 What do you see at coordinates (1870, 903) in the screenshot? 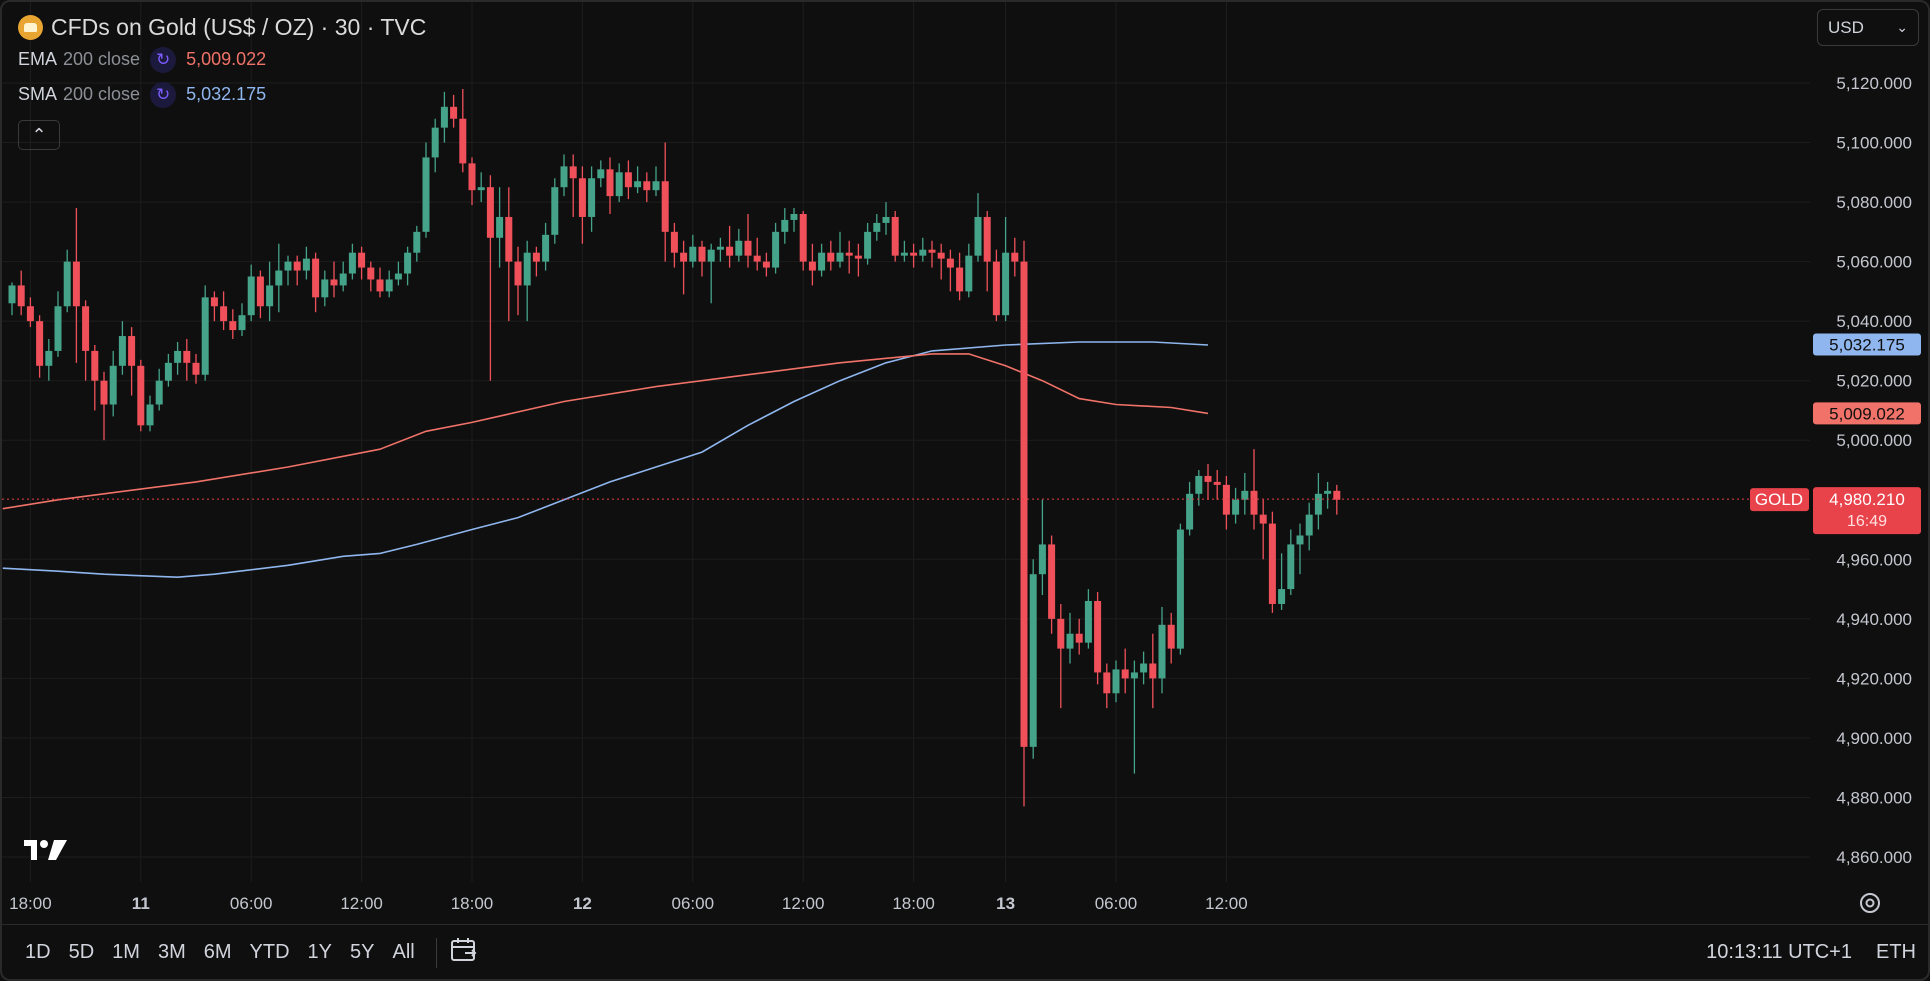
I see `gear-icon` at bounding box center [1870, 903].